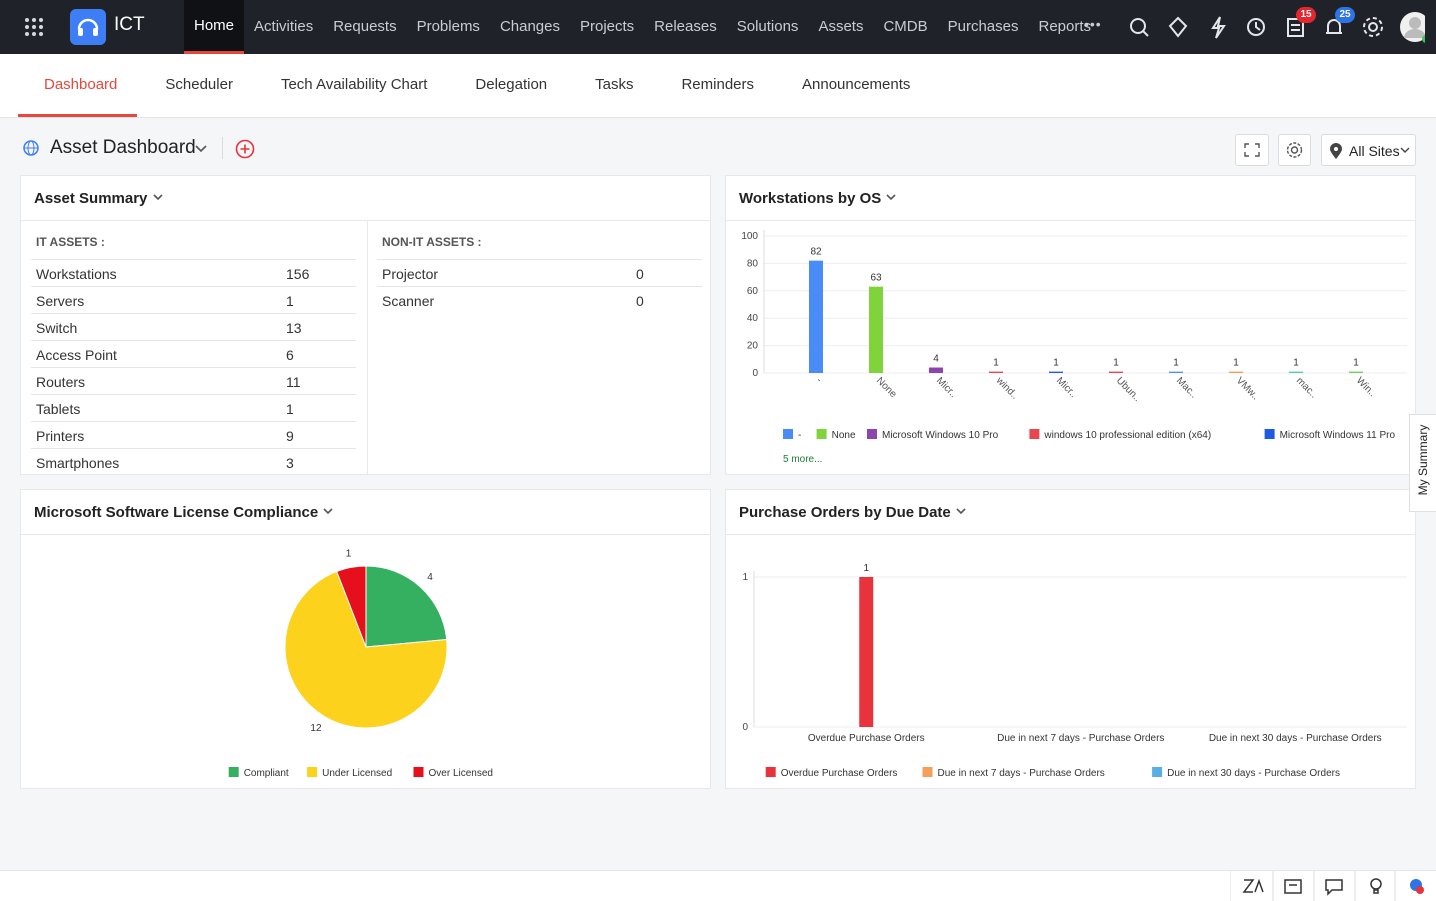  What do you see at coordinates (78, 85) in the screenshot?
I see `tab: Dashboard` at bounding box center [78, 85].